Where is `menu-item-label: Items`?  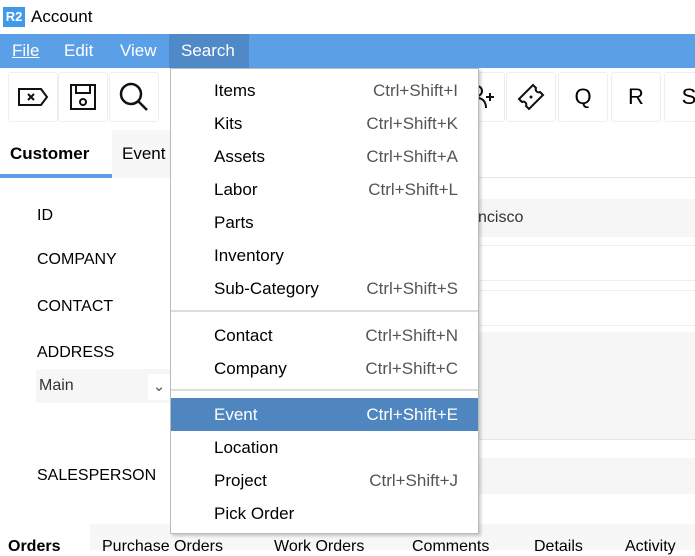
menu-item-label: Items is located at coordinates (235, 90).